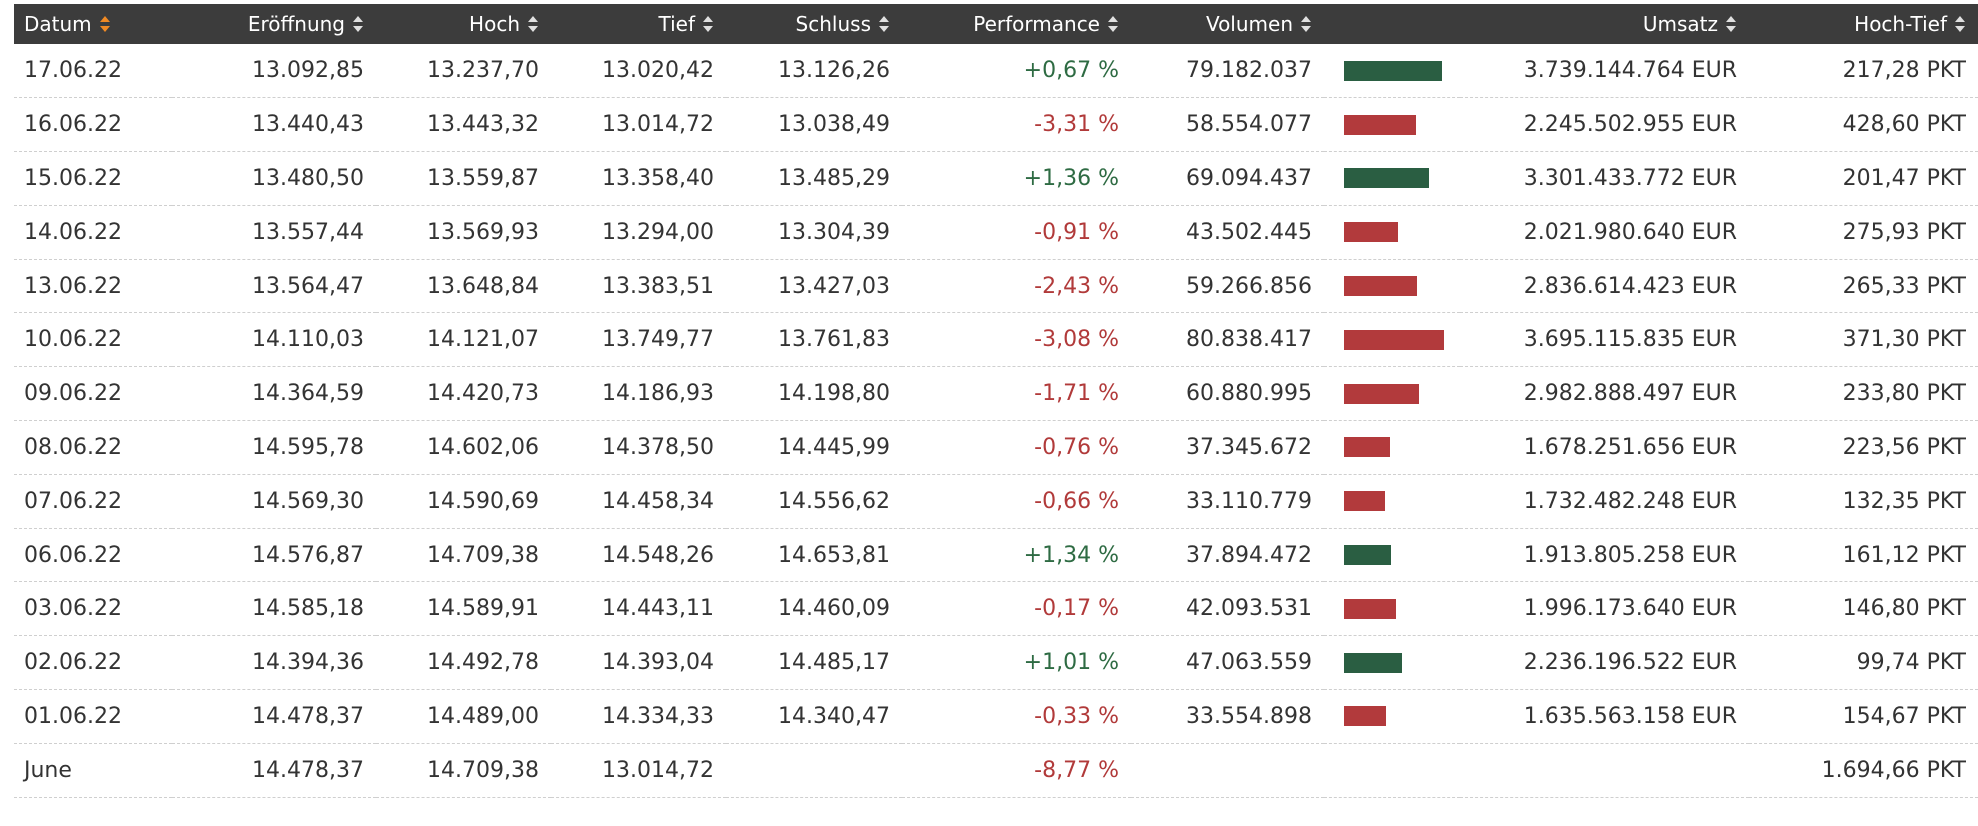 This screenshot has width=1978, height=826. I want to click on cell-performance: +1,01 %, so click(1071, 663).